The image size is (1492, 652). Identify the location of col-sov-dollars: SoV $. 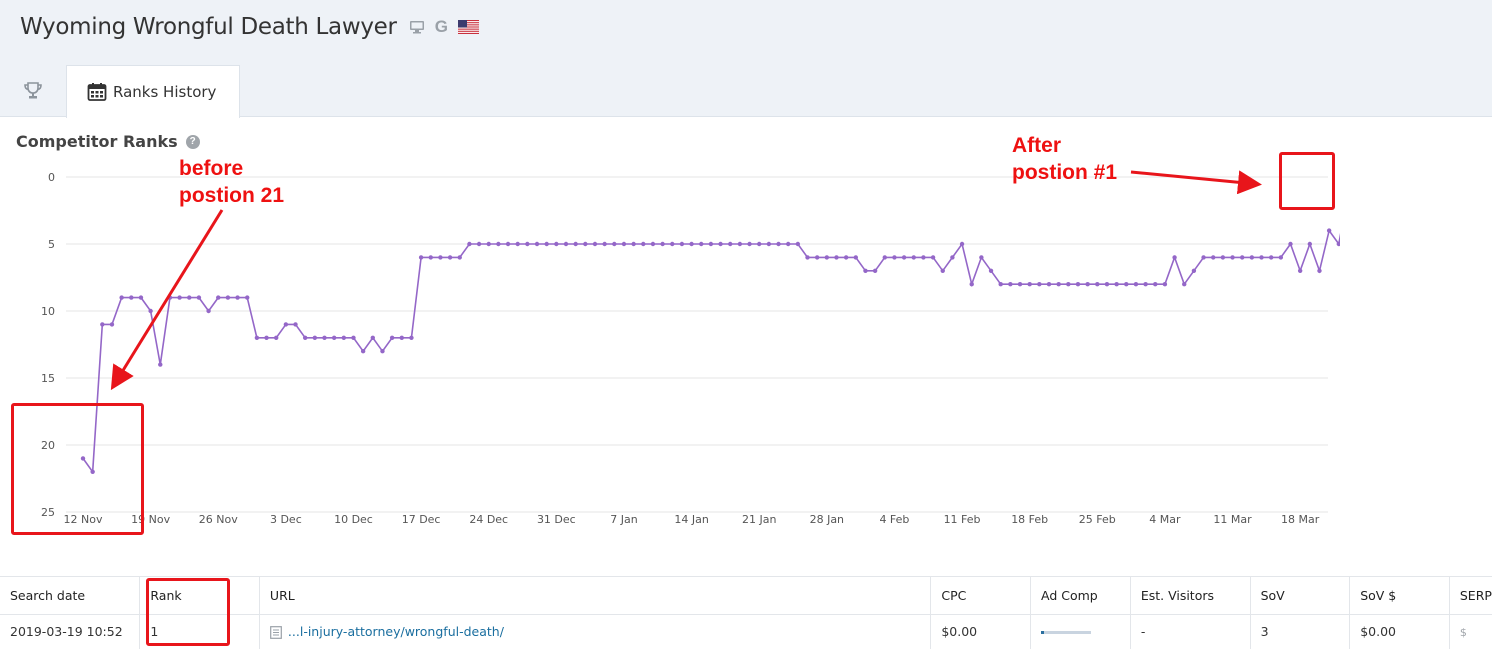
(1399, 595).